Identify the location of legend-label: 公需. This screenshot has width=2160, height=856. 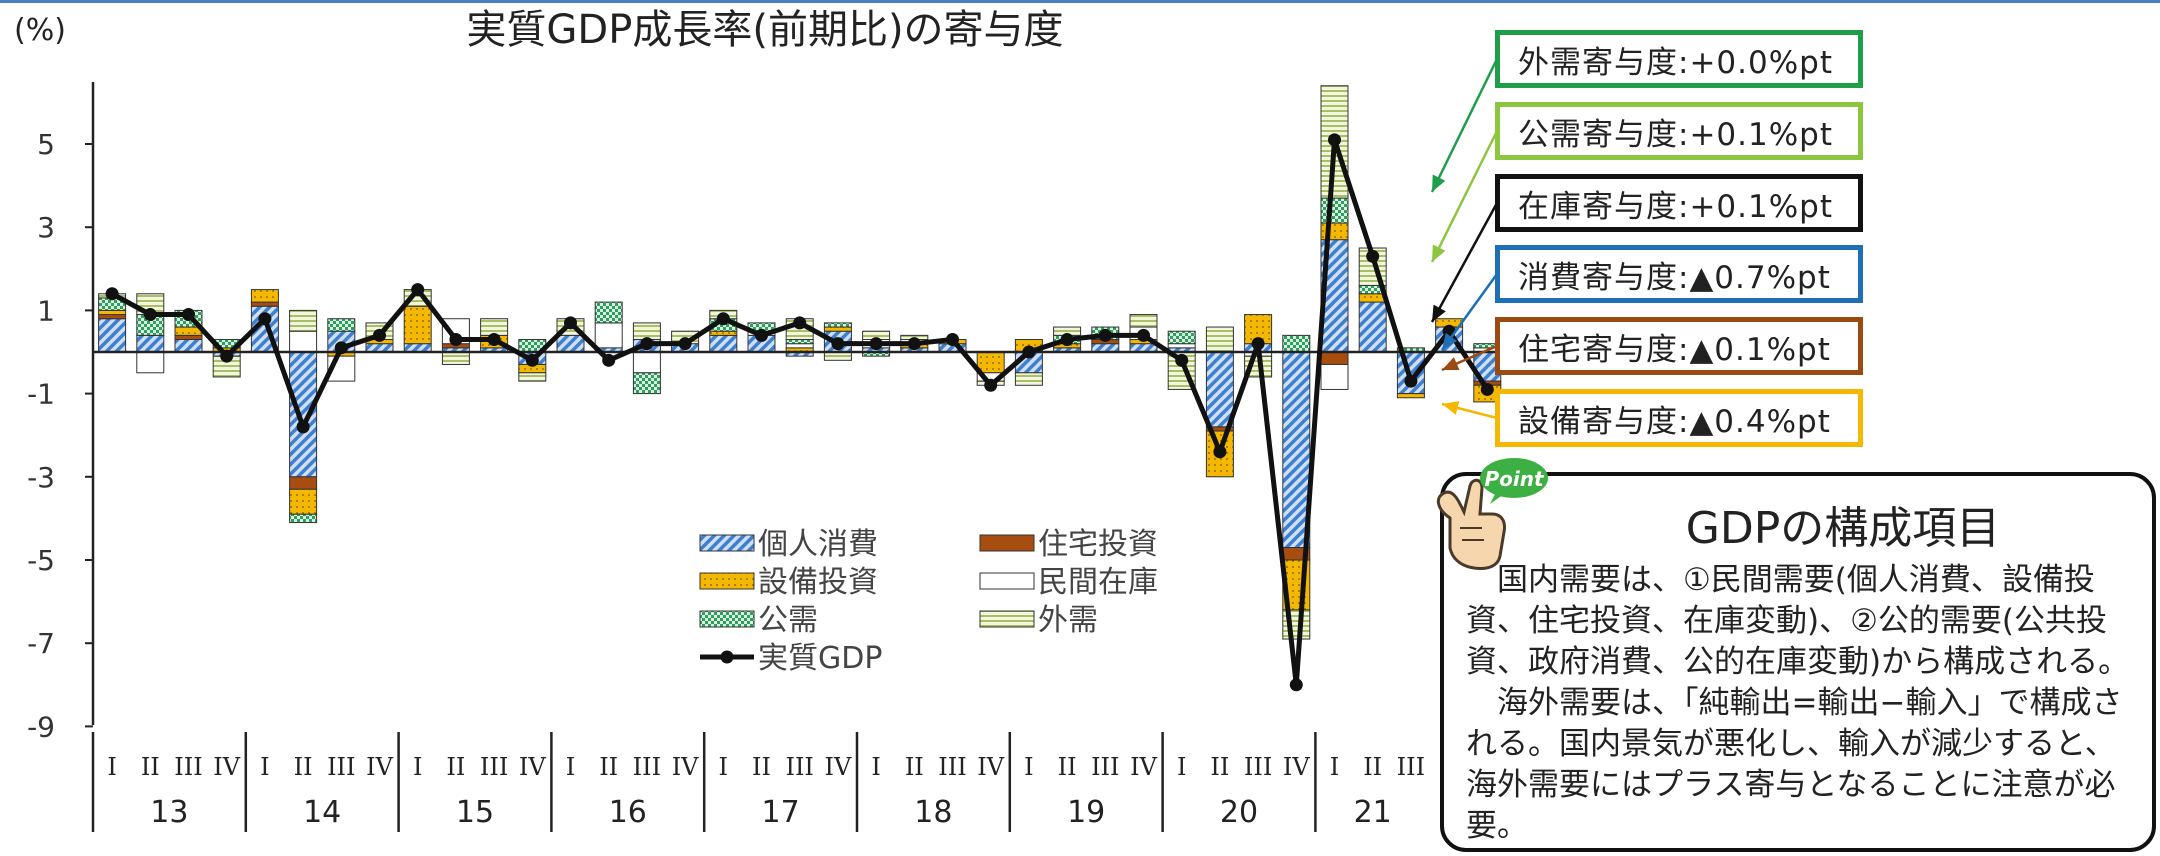
(788, 620).